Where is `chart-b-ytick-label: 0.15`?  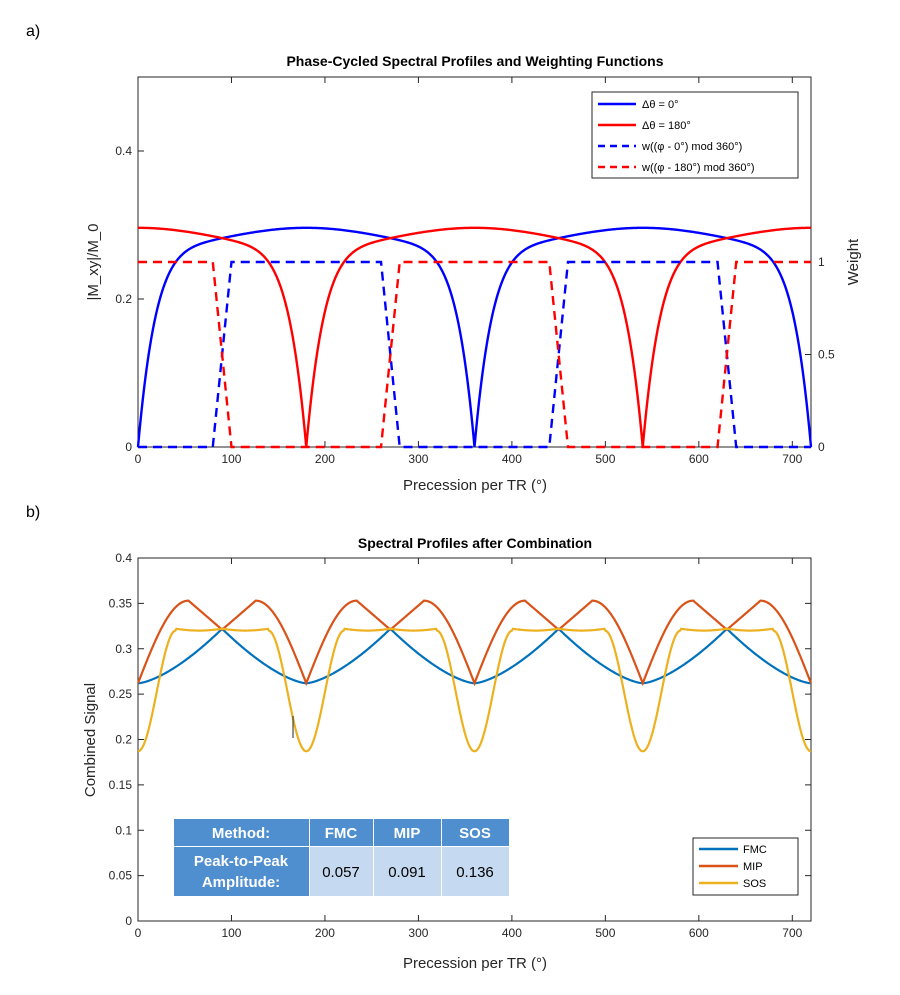 chart-b-ytick-label: 0.15 is located at coordinates (121, 785).